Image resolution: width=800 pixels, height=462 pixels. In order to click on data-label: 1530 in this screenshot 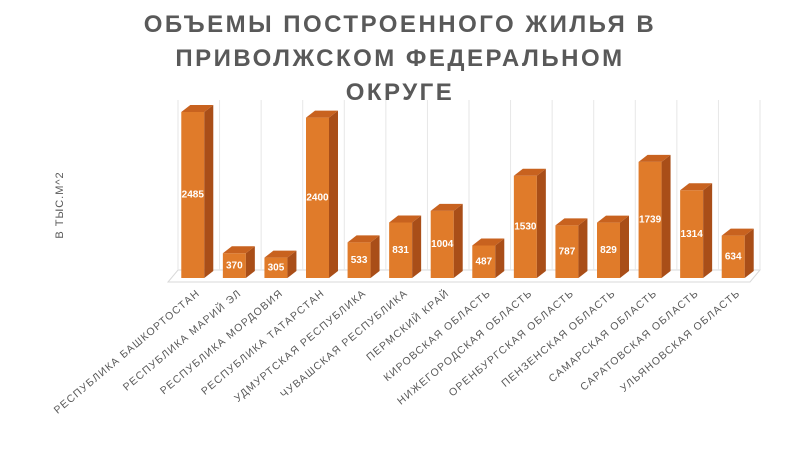, I will do `click(525, 227)`.